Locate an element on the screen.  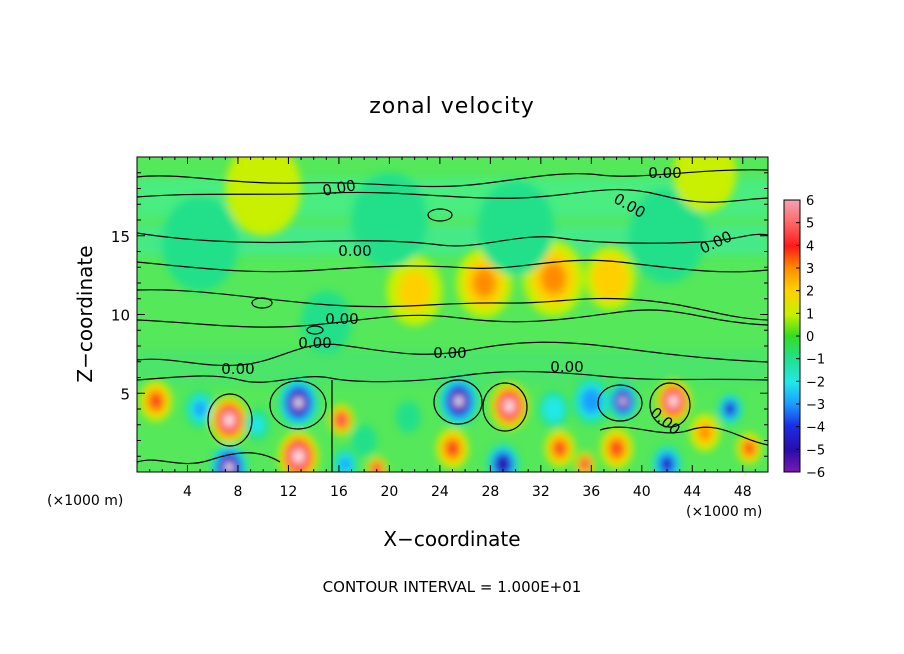
x-tick-label: 32 is located at coordinates (541, 492).